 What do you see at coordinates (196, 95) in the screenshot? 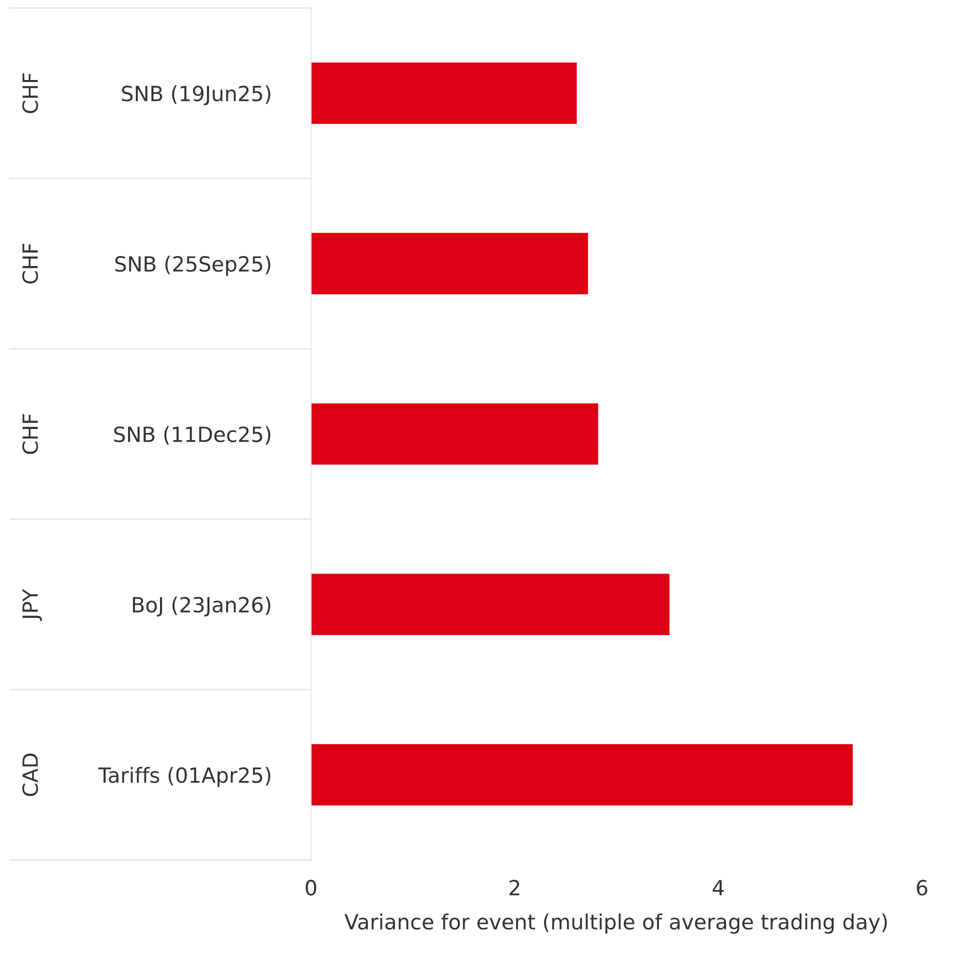
I see `y-tick-label: SNB (19Jun25)` at bounding box center [196, 95].